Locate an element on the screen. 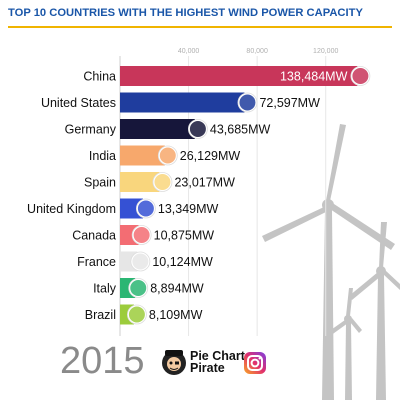 The image size is (400, 400). value-label: 43,685MW is located at coordinates (240, 130).